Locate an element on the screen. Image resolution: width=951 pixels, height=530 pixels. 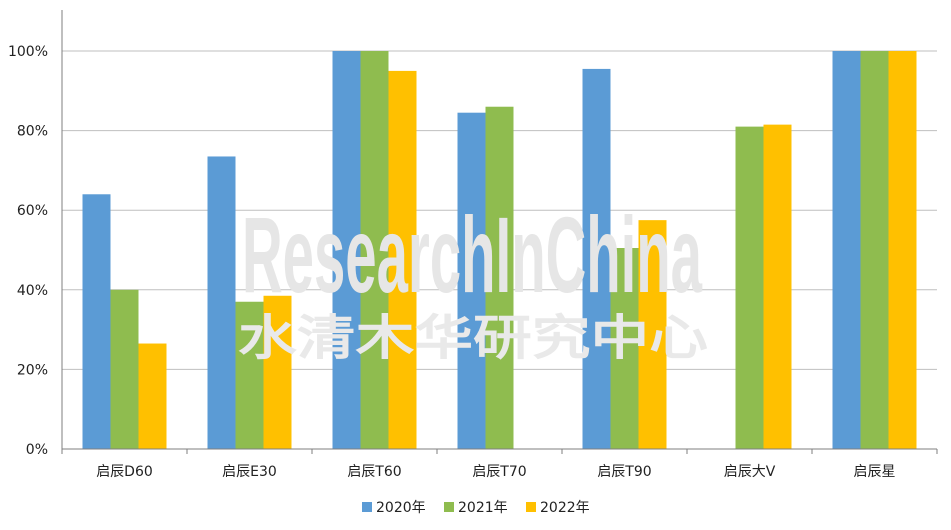
y-tick-label: 0% is located at coordinates (37, 450).